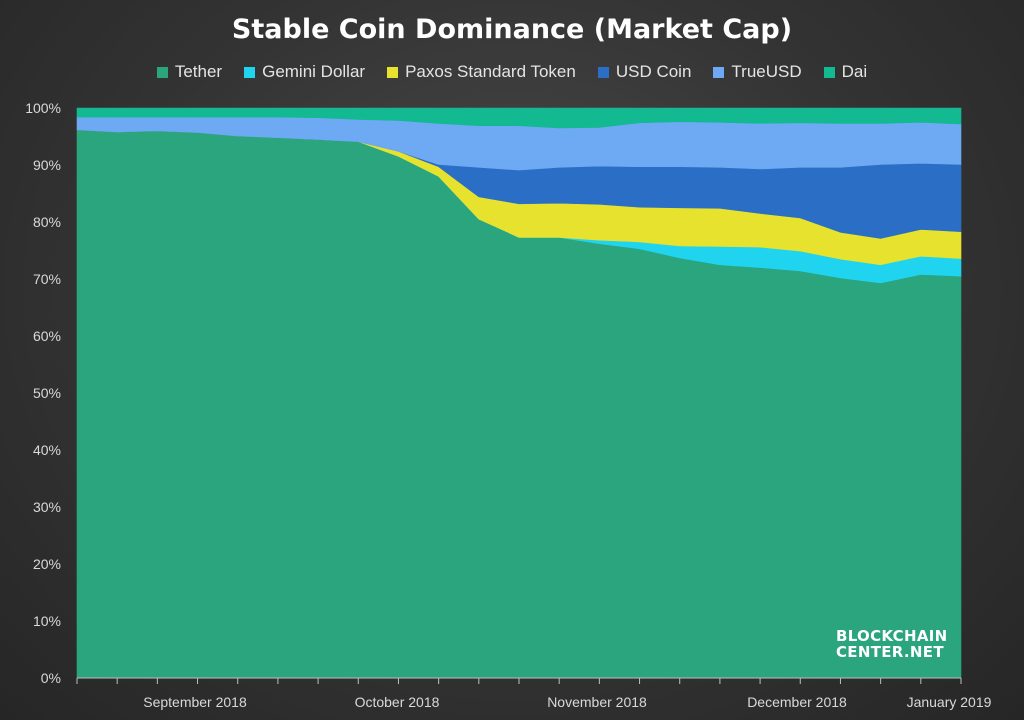 The image size is (1024, 720). Describe the element at coordinates (949, 702) in the screenshot. I see `x-tick-label: January 2019` at that location.